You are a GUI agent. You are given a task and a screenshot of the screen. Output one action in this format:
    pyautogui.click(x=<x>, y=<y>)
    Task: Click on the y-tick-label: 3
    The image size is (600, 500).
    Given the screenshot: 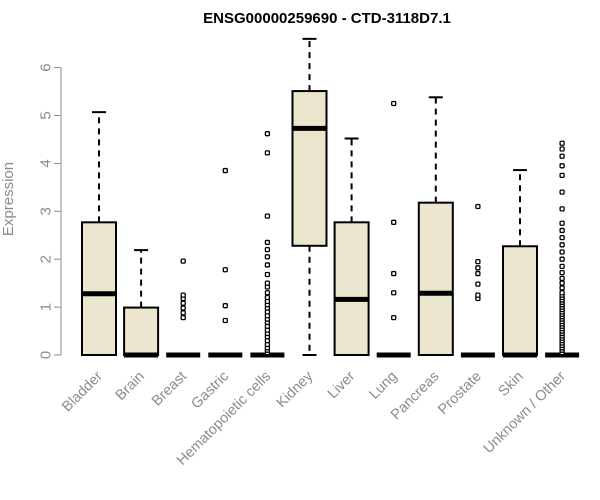 What is the action you would take?
    pyautogui.click(x=46, y=211)
    